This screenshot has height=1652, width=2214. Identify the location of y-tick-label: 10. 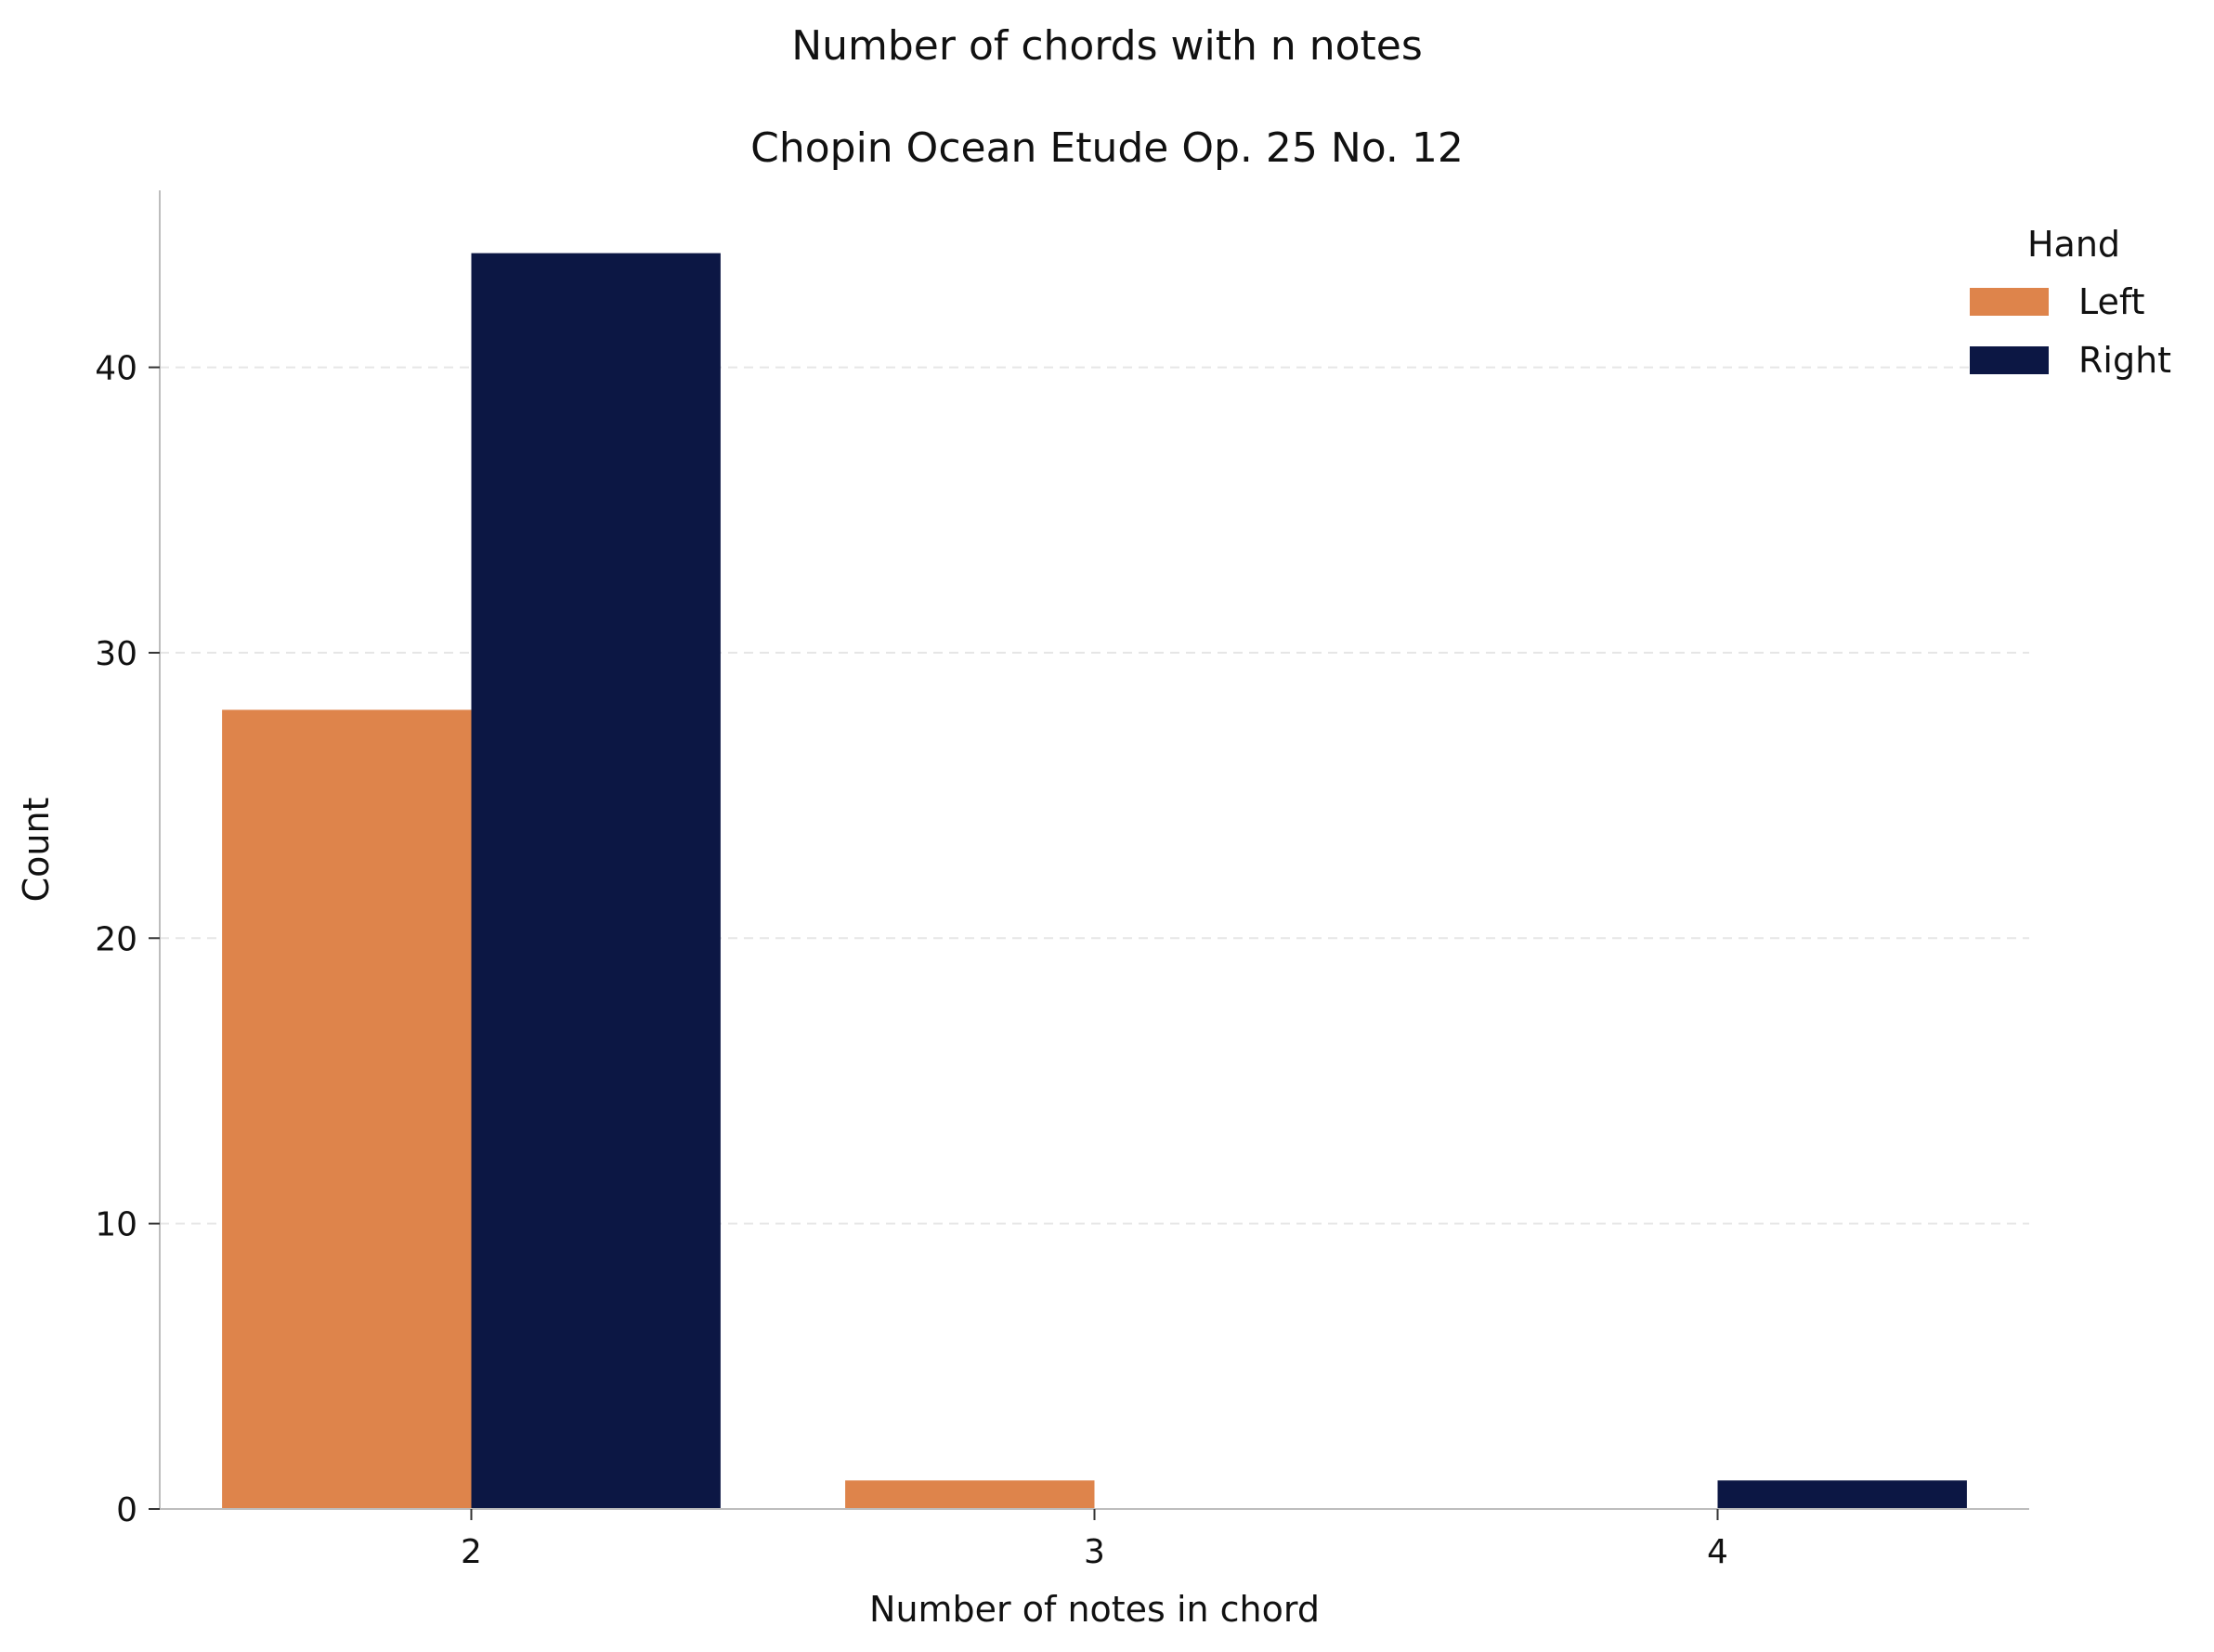
(116, 1225).